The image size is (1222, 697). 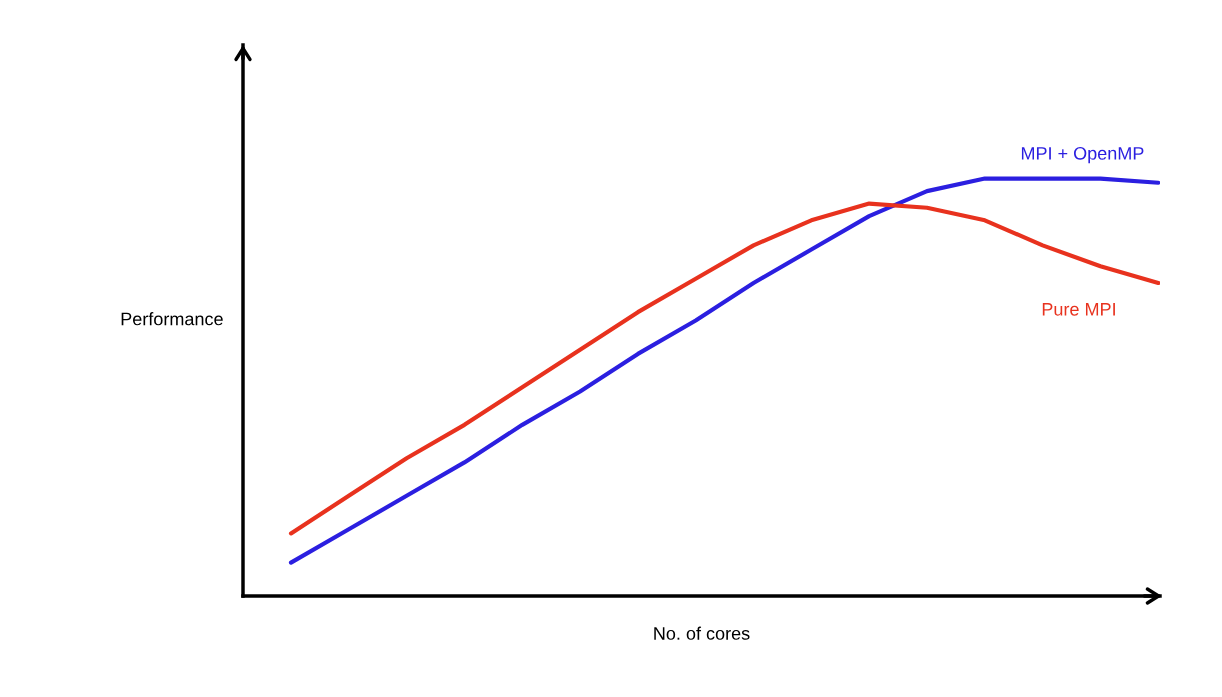 I want to click on x-axis-title: No. of cores, so click(x=702, y=633).